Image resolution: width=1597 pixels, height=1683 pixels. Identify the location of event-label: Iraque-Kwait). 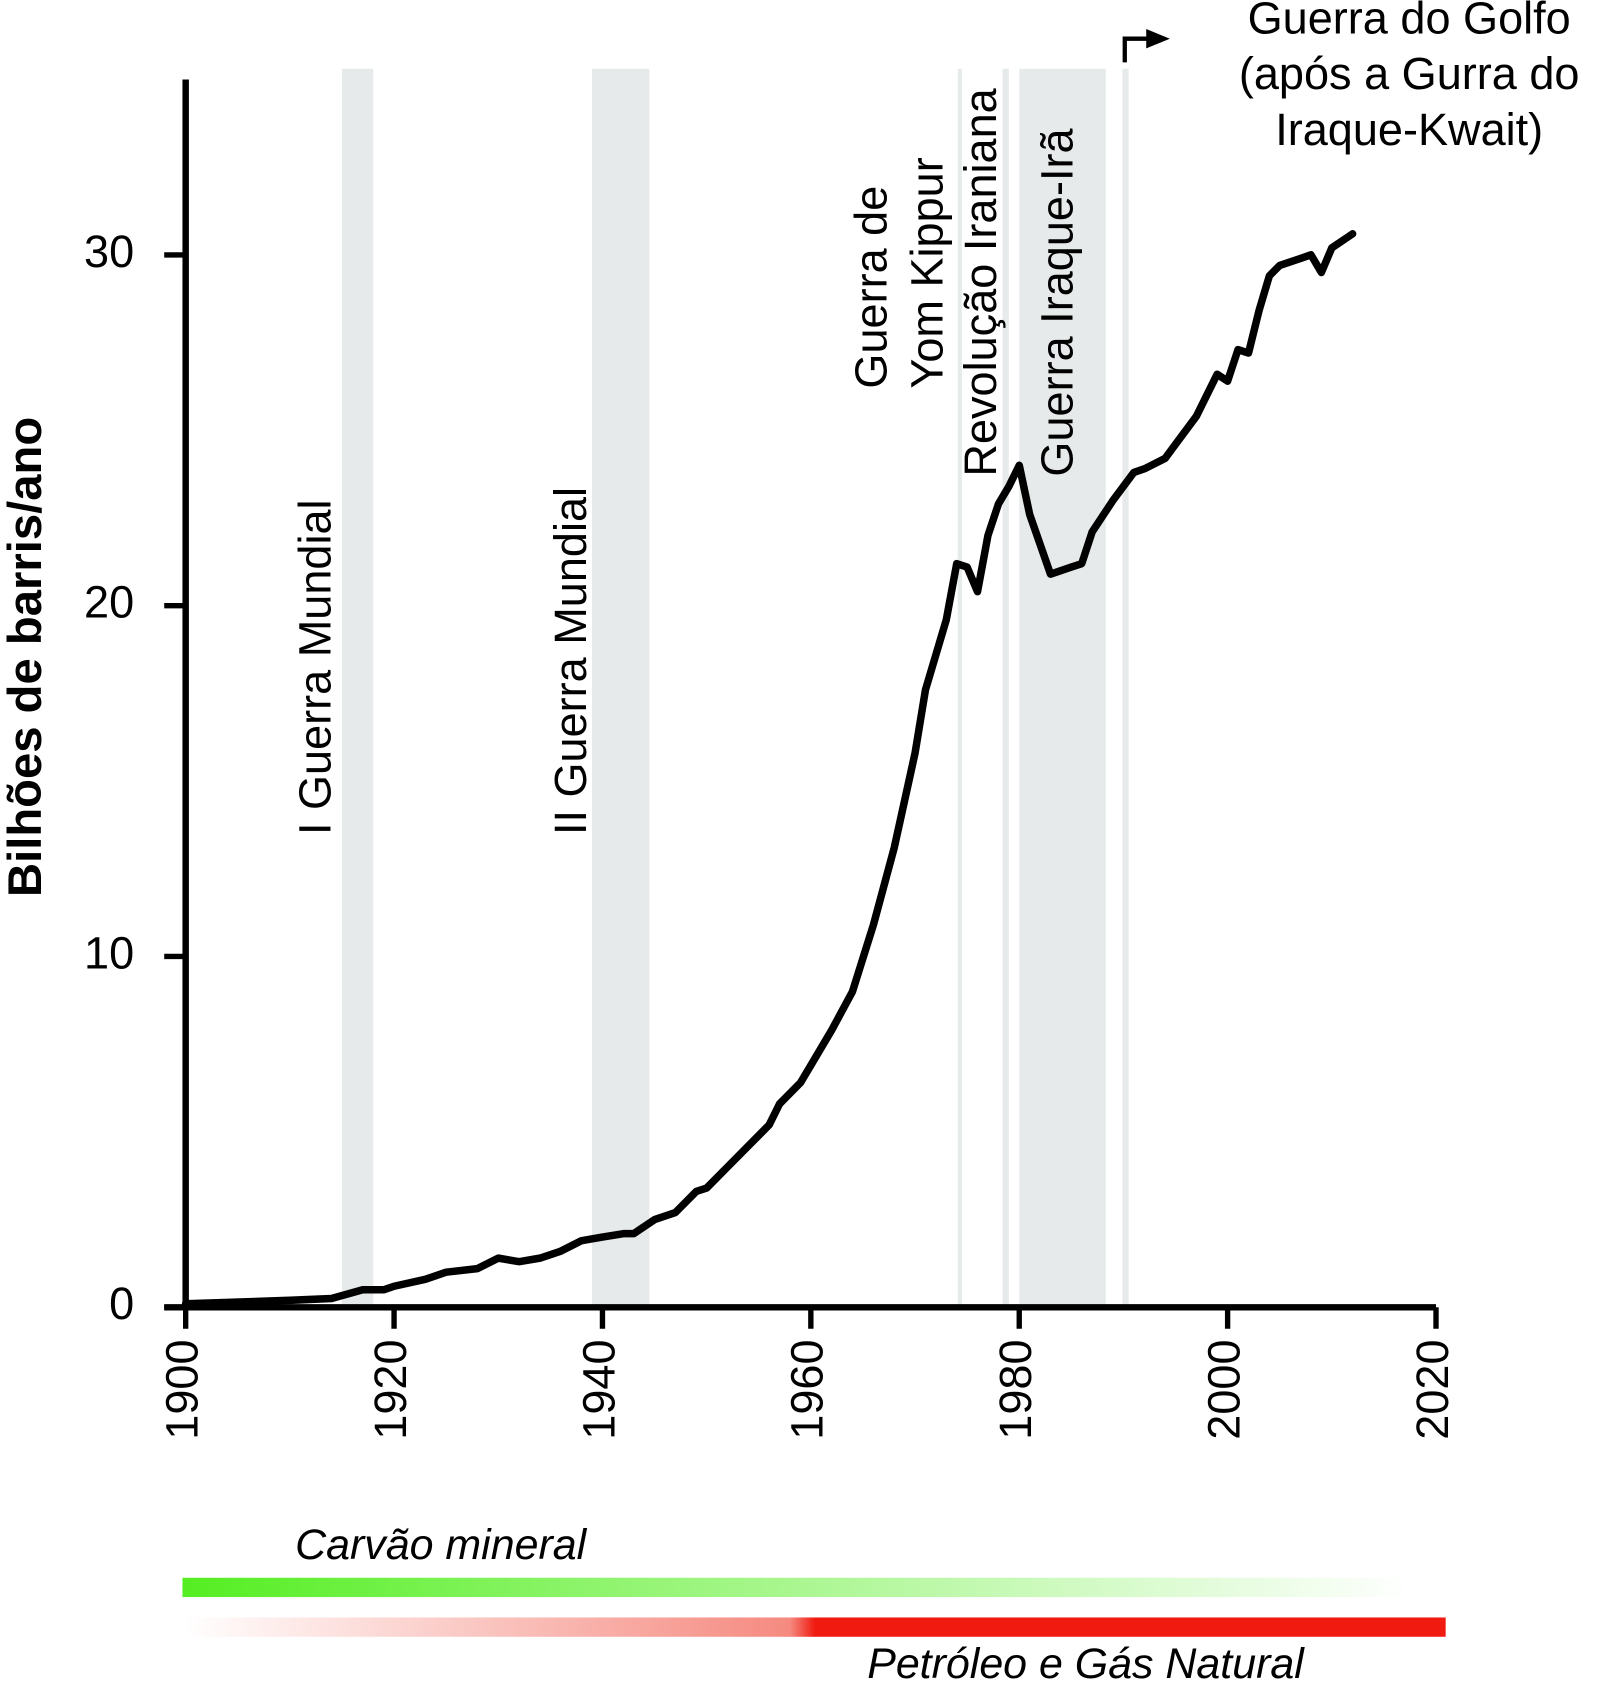
(1409, 129).